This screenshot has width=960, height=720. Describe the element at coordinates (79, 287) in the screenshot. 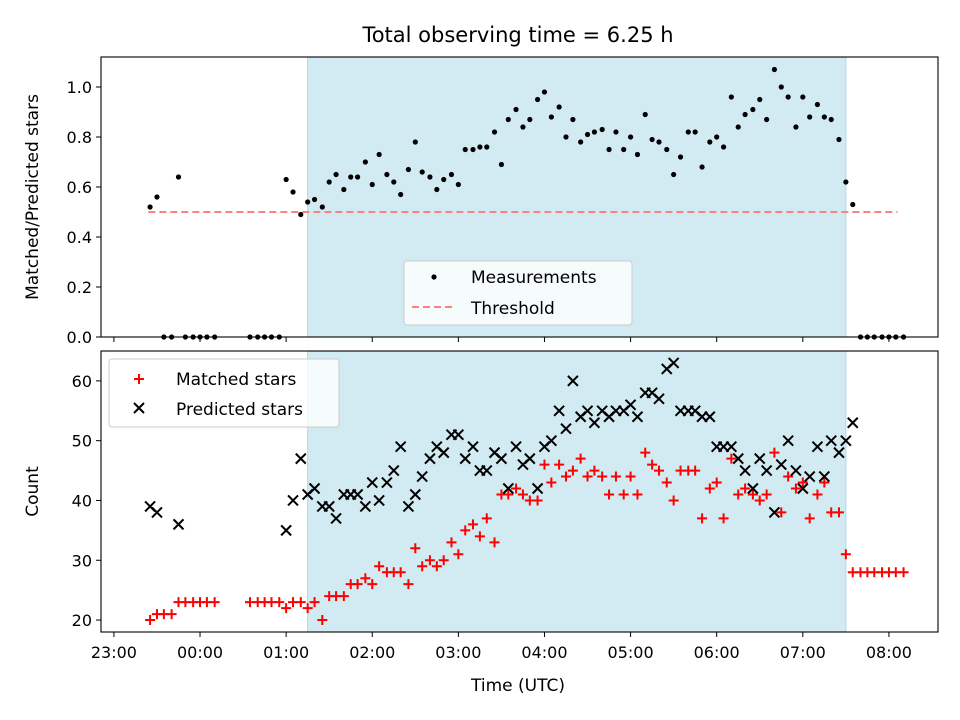

I see `y-tick-label: 0.2` at that location.